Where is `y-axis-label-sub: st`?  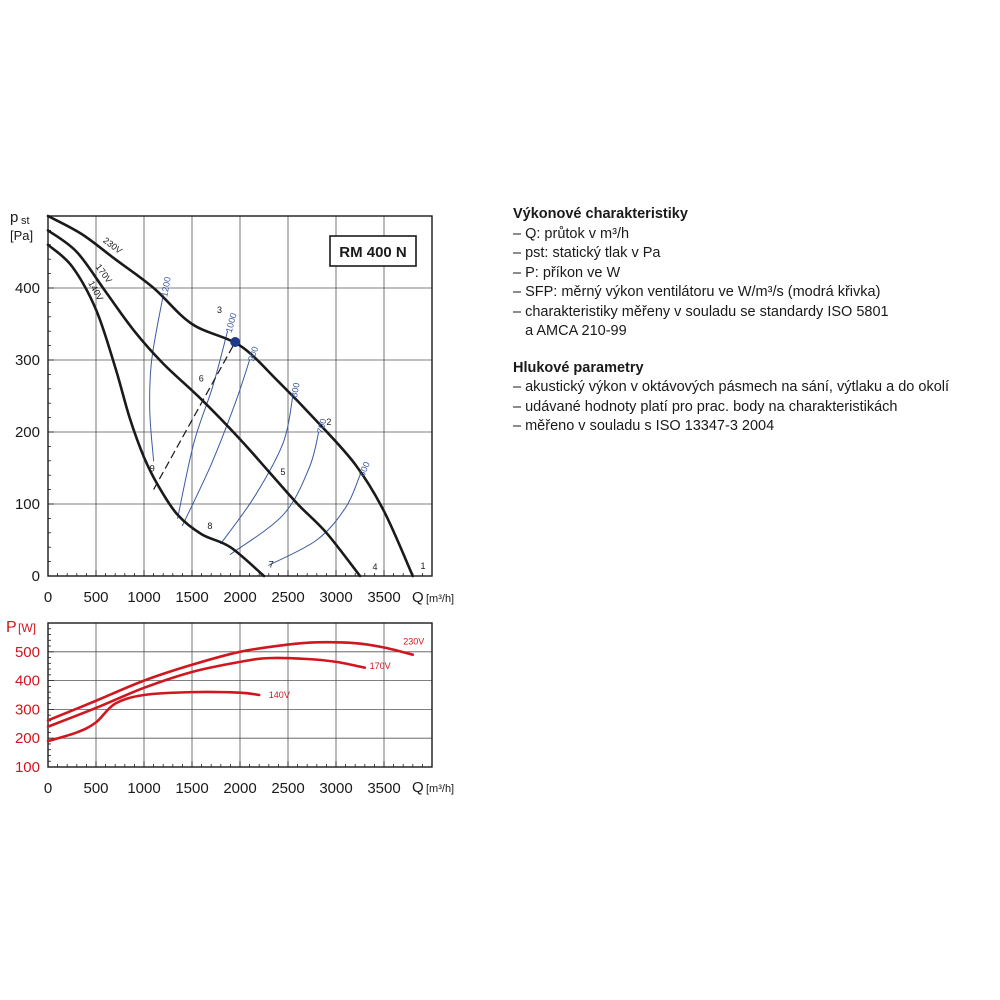
y-axis-label-sub: st is located at coordinates (25, 221).